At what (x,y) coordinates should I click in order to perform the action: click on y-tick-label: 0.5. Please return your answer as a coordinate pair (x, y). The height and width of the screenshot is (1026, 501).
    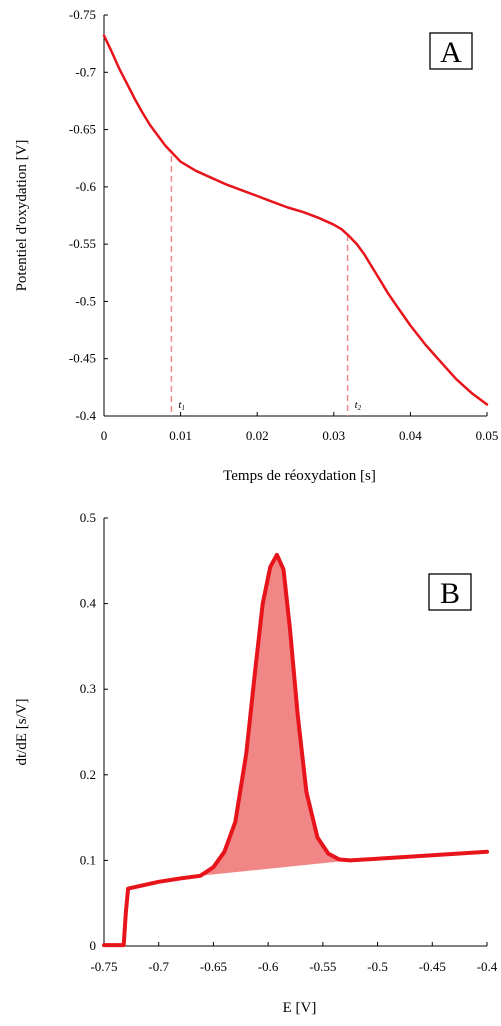
    Looking at the image, I should click on (88, 517).